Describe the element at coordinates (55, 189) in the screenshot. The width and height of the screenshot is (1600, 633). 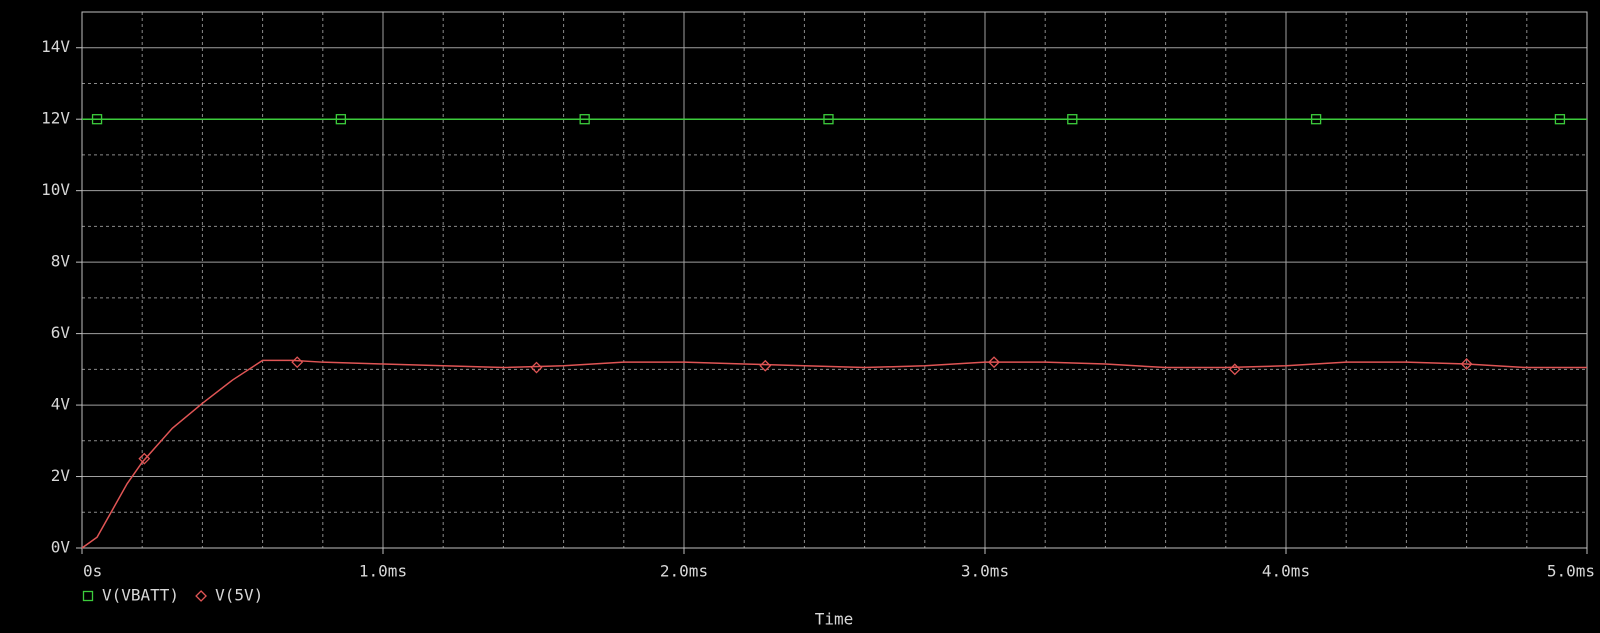
I see `y-tick-label: 10V` at that location.